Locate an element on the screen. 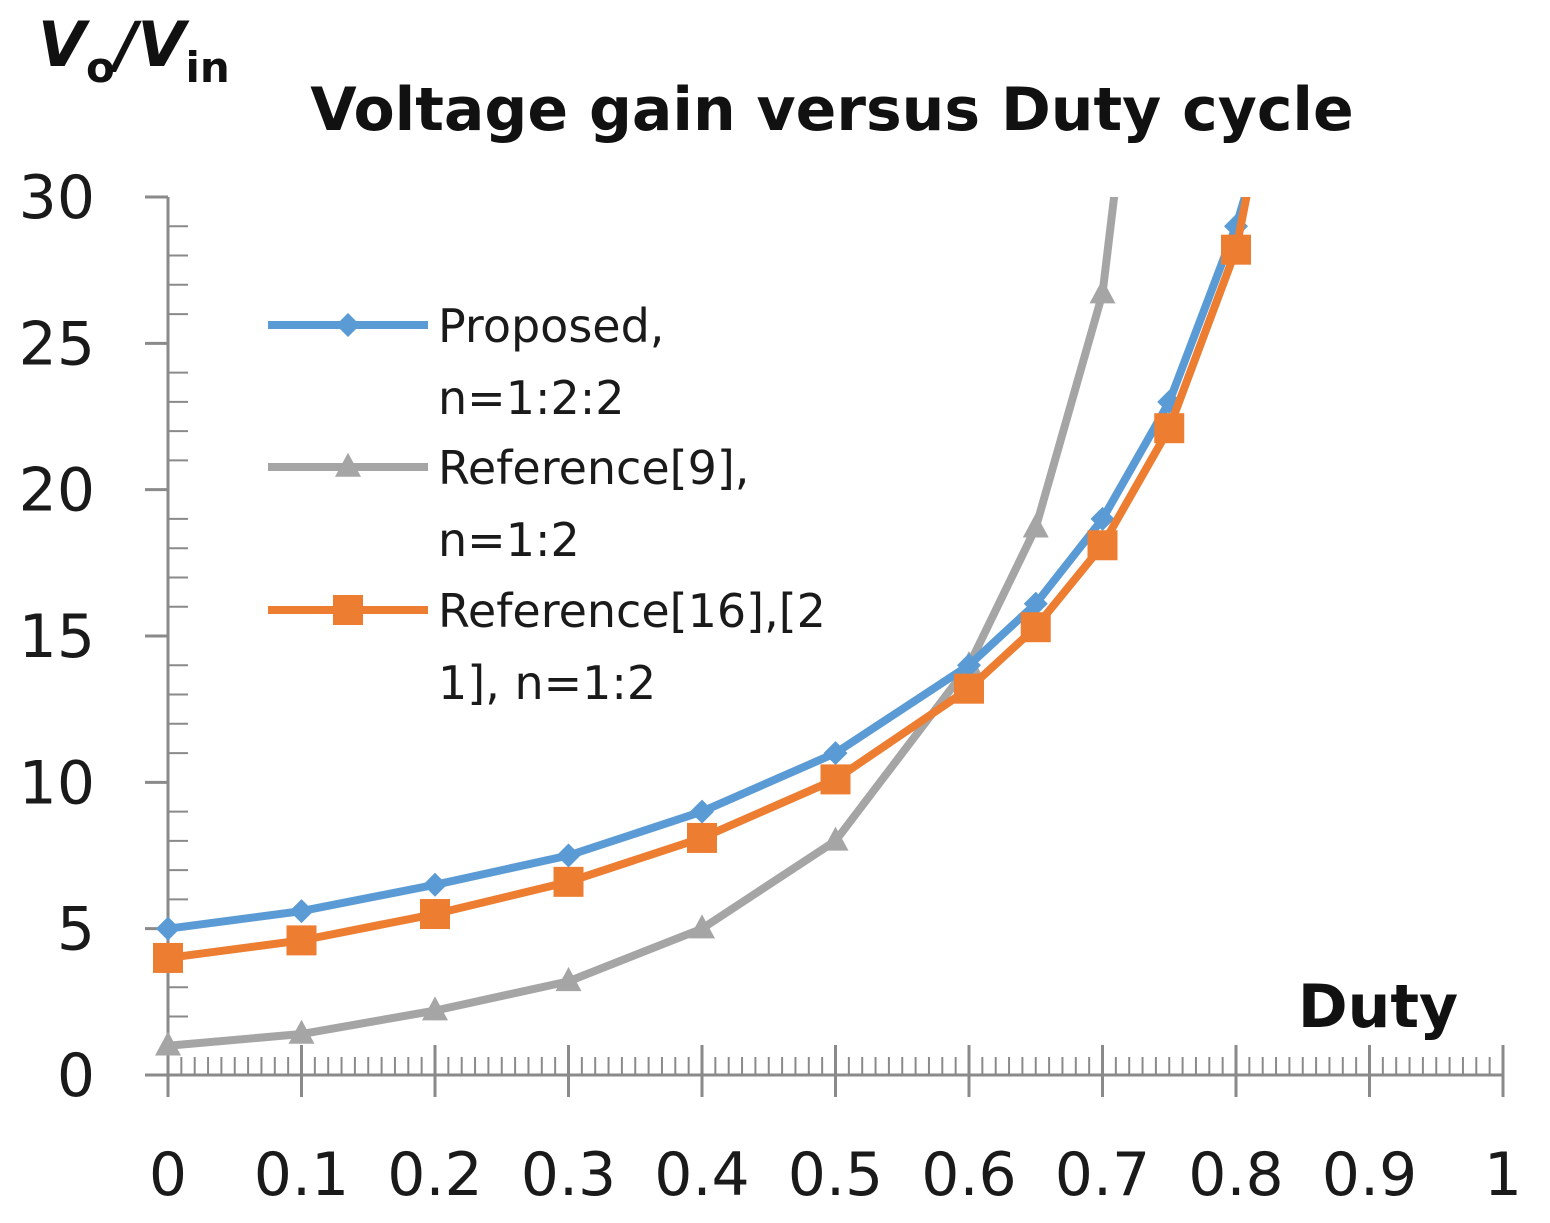 The width and height of the screenshot is (1550, 1223). y-tick-label: 30 is located at coordinates (57, 198).